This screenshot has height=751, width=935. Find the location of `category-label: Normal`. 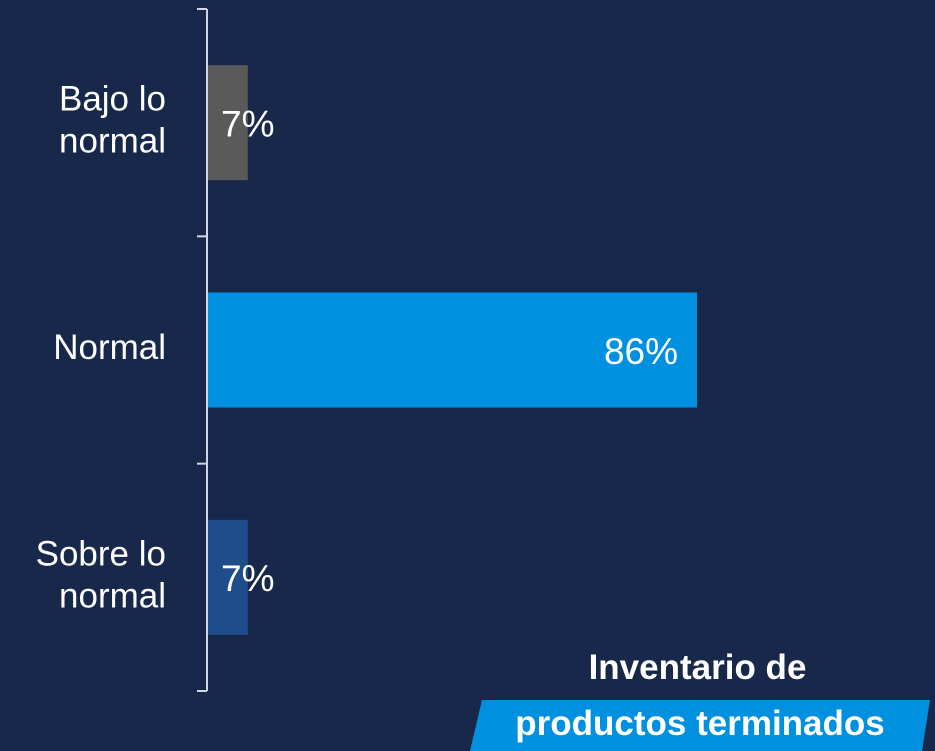

category-label: Normal is located at coordinates (109, 347).